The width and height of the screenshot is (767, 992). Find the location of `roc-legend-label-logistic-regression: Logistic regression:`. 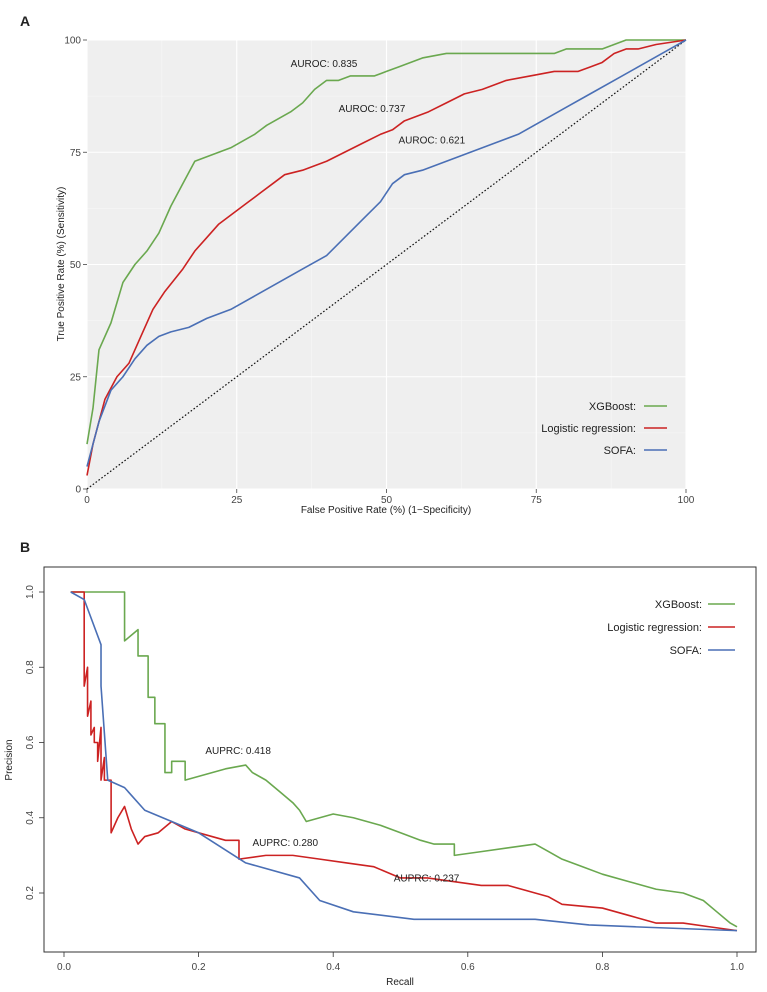

roc-legend-label-logistic-regression: Logistic regression: is located at coordinates (588, 429).